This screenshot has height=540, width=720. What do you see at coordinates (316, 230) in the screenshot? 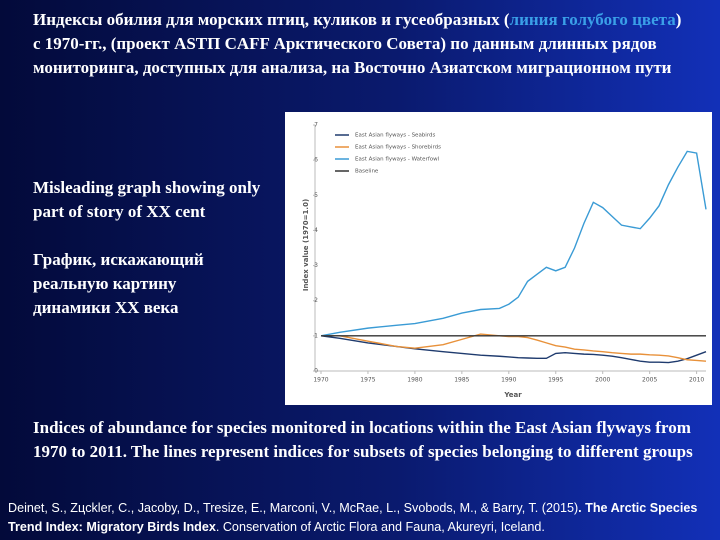
I see `y-tick-label: 4` at bounding box center [316, 230].